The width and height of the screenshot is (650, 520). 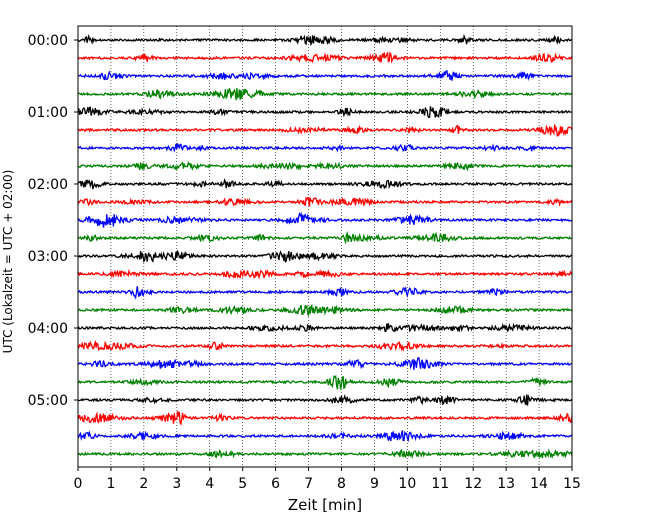 What do you see at coordinates (506, 484) in the screenshot?
I see `x-tick-label: 13` at bounding box center [506, 484].